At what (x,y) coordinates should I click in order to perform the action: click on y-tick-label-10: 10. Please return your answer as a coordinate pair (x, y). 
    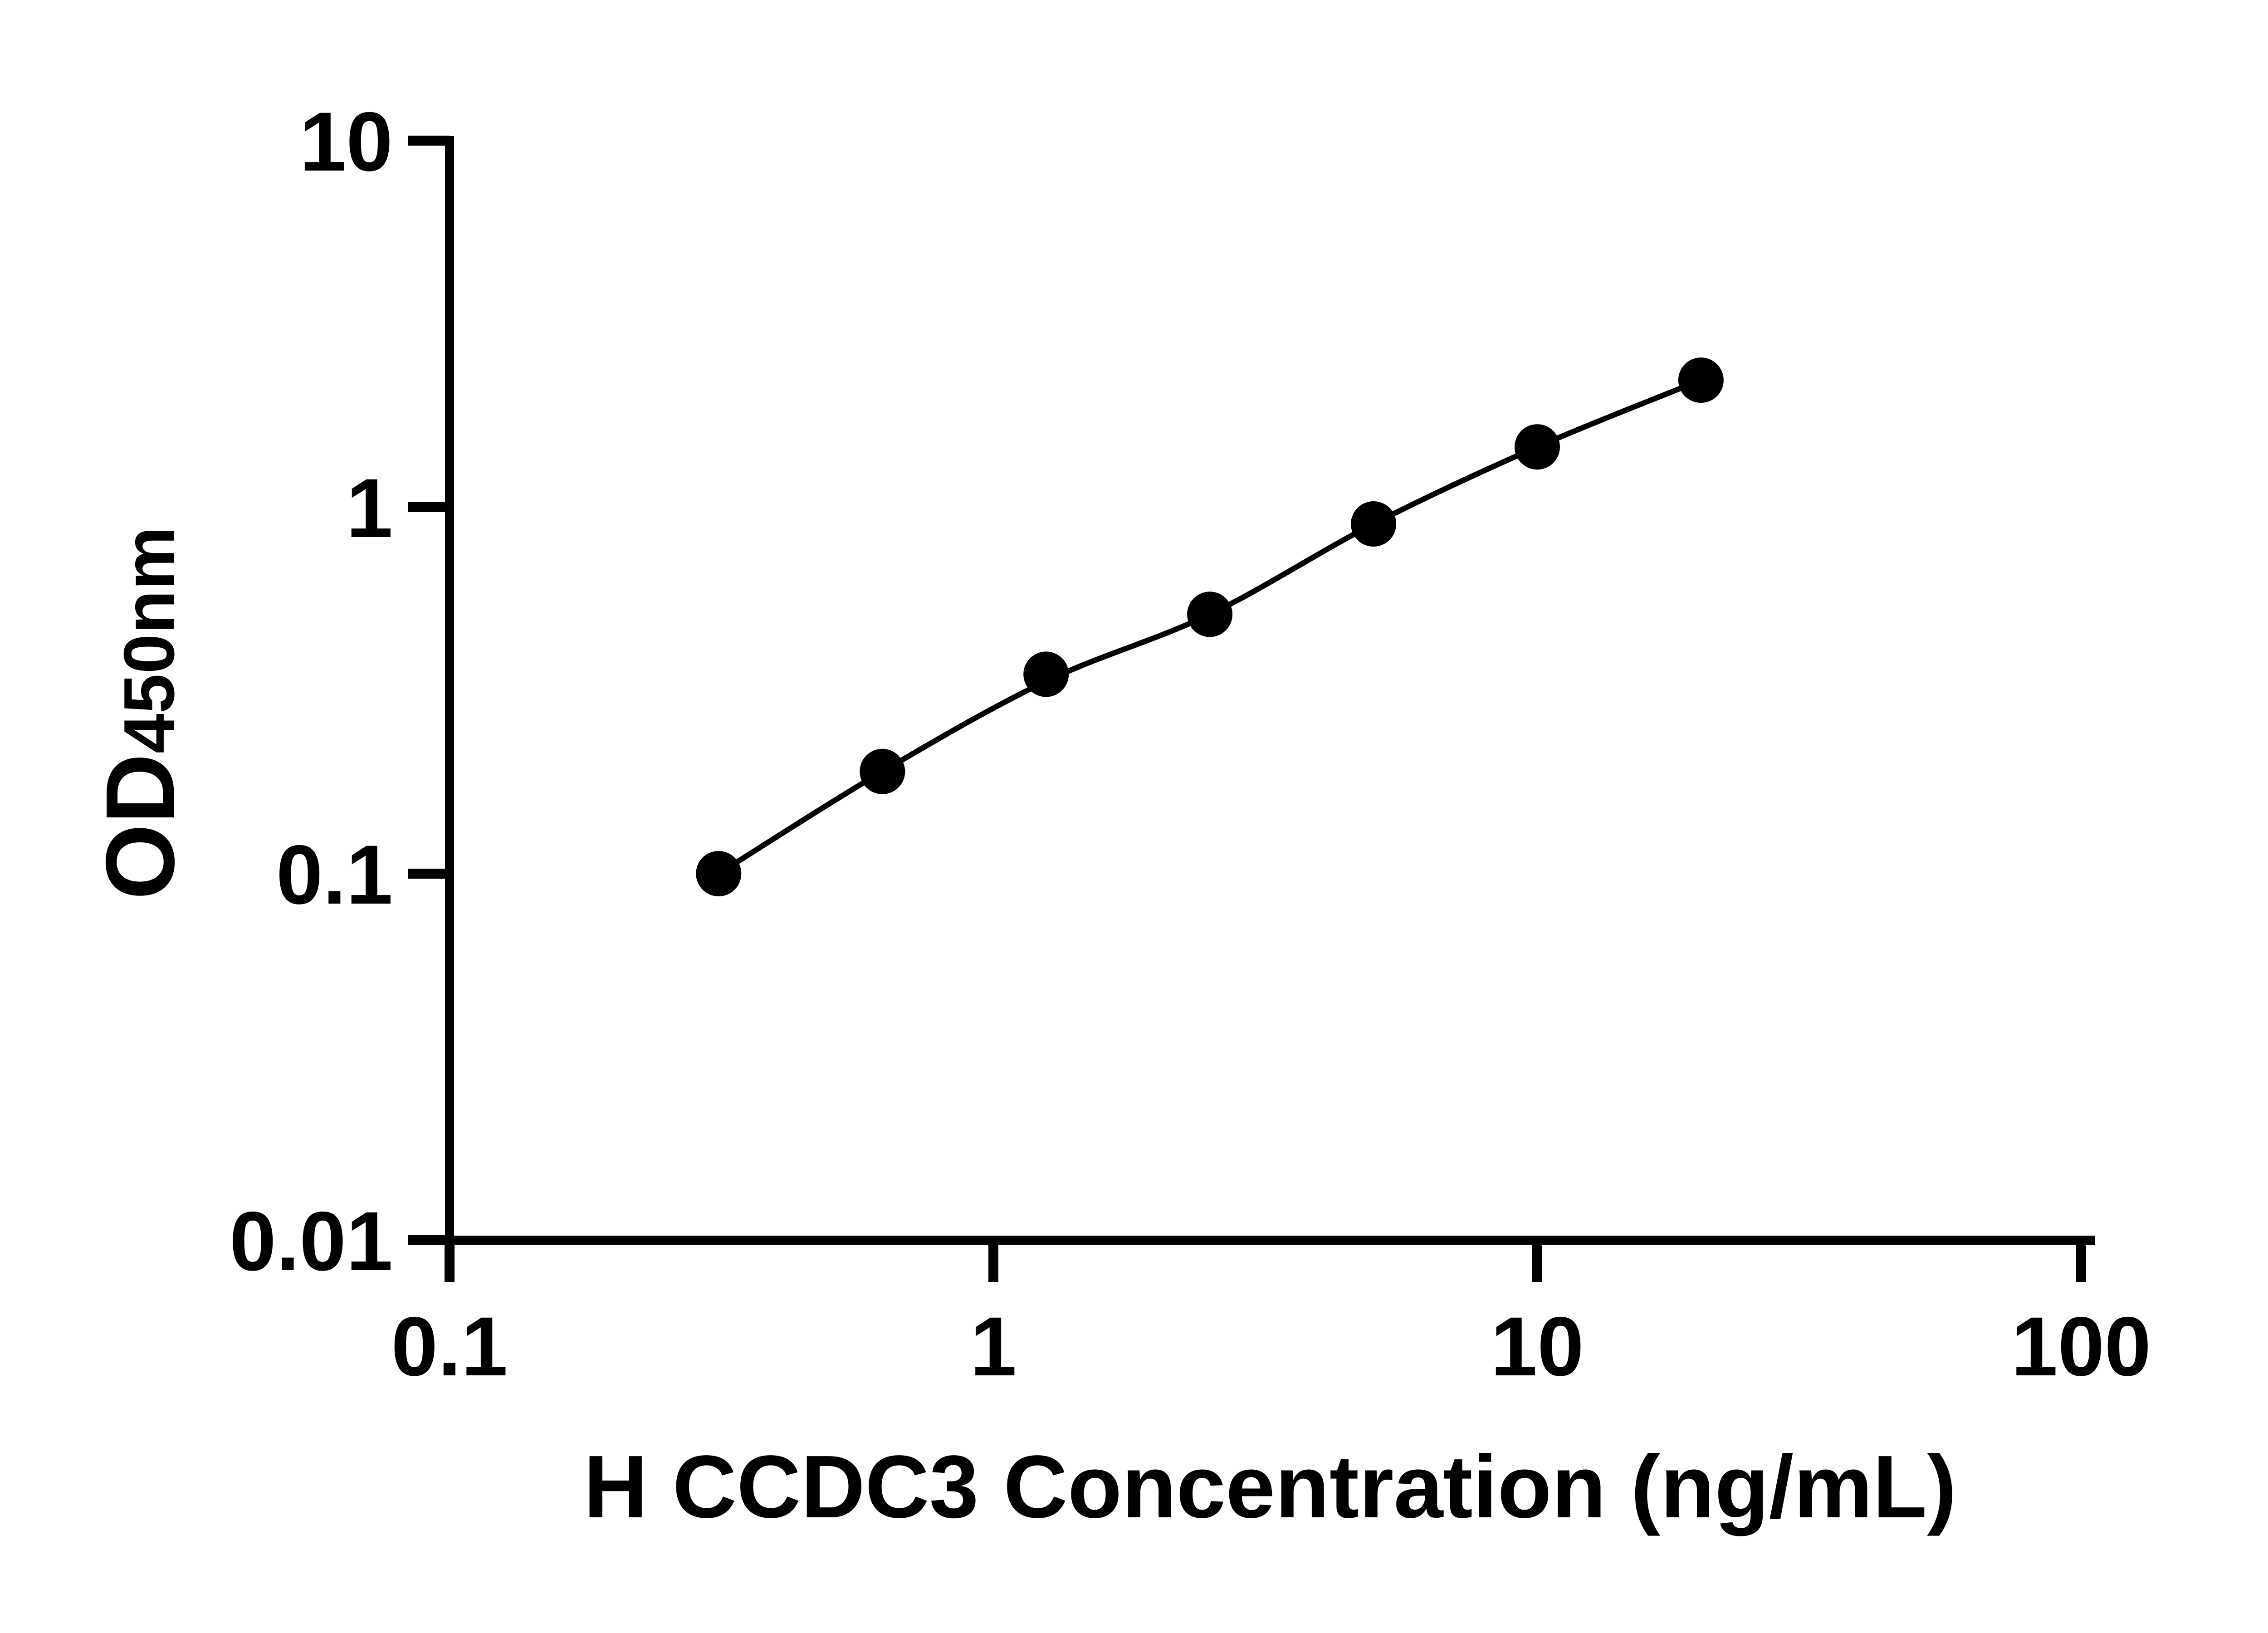
    Looking at the image, I should click on (346, 142).